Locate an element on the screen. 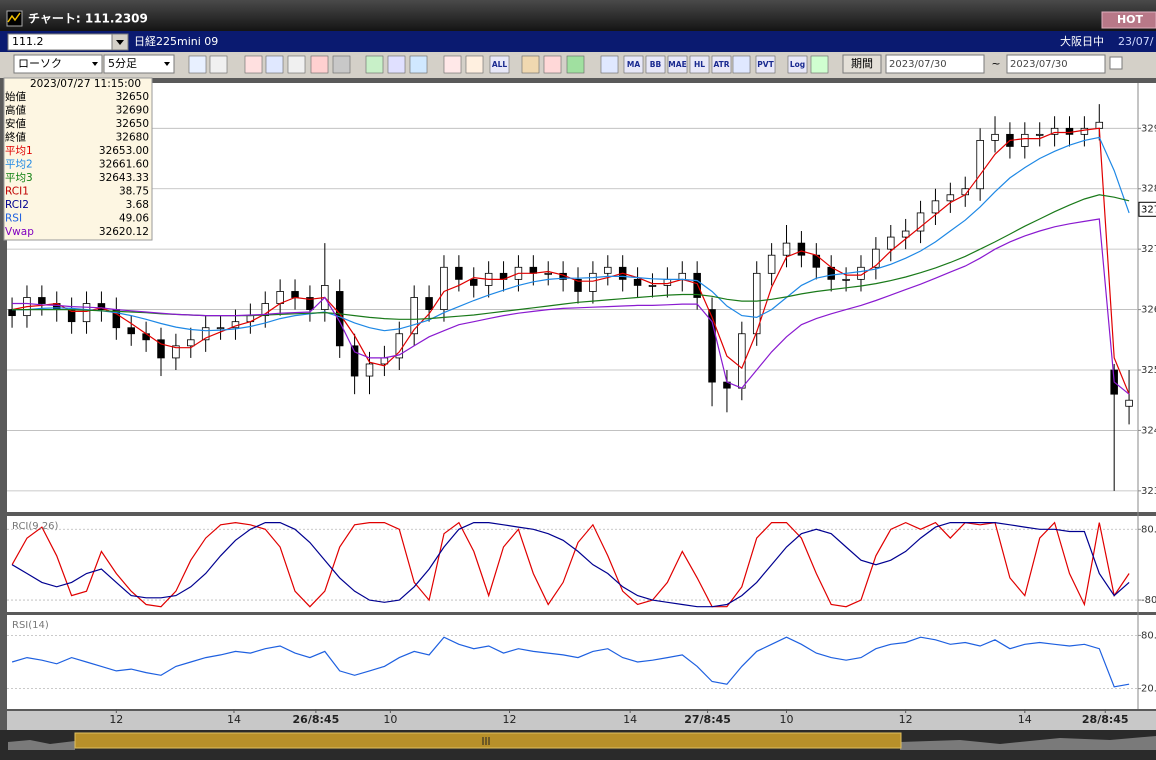  info-label: Vwap is located at coordinates (19, 232).